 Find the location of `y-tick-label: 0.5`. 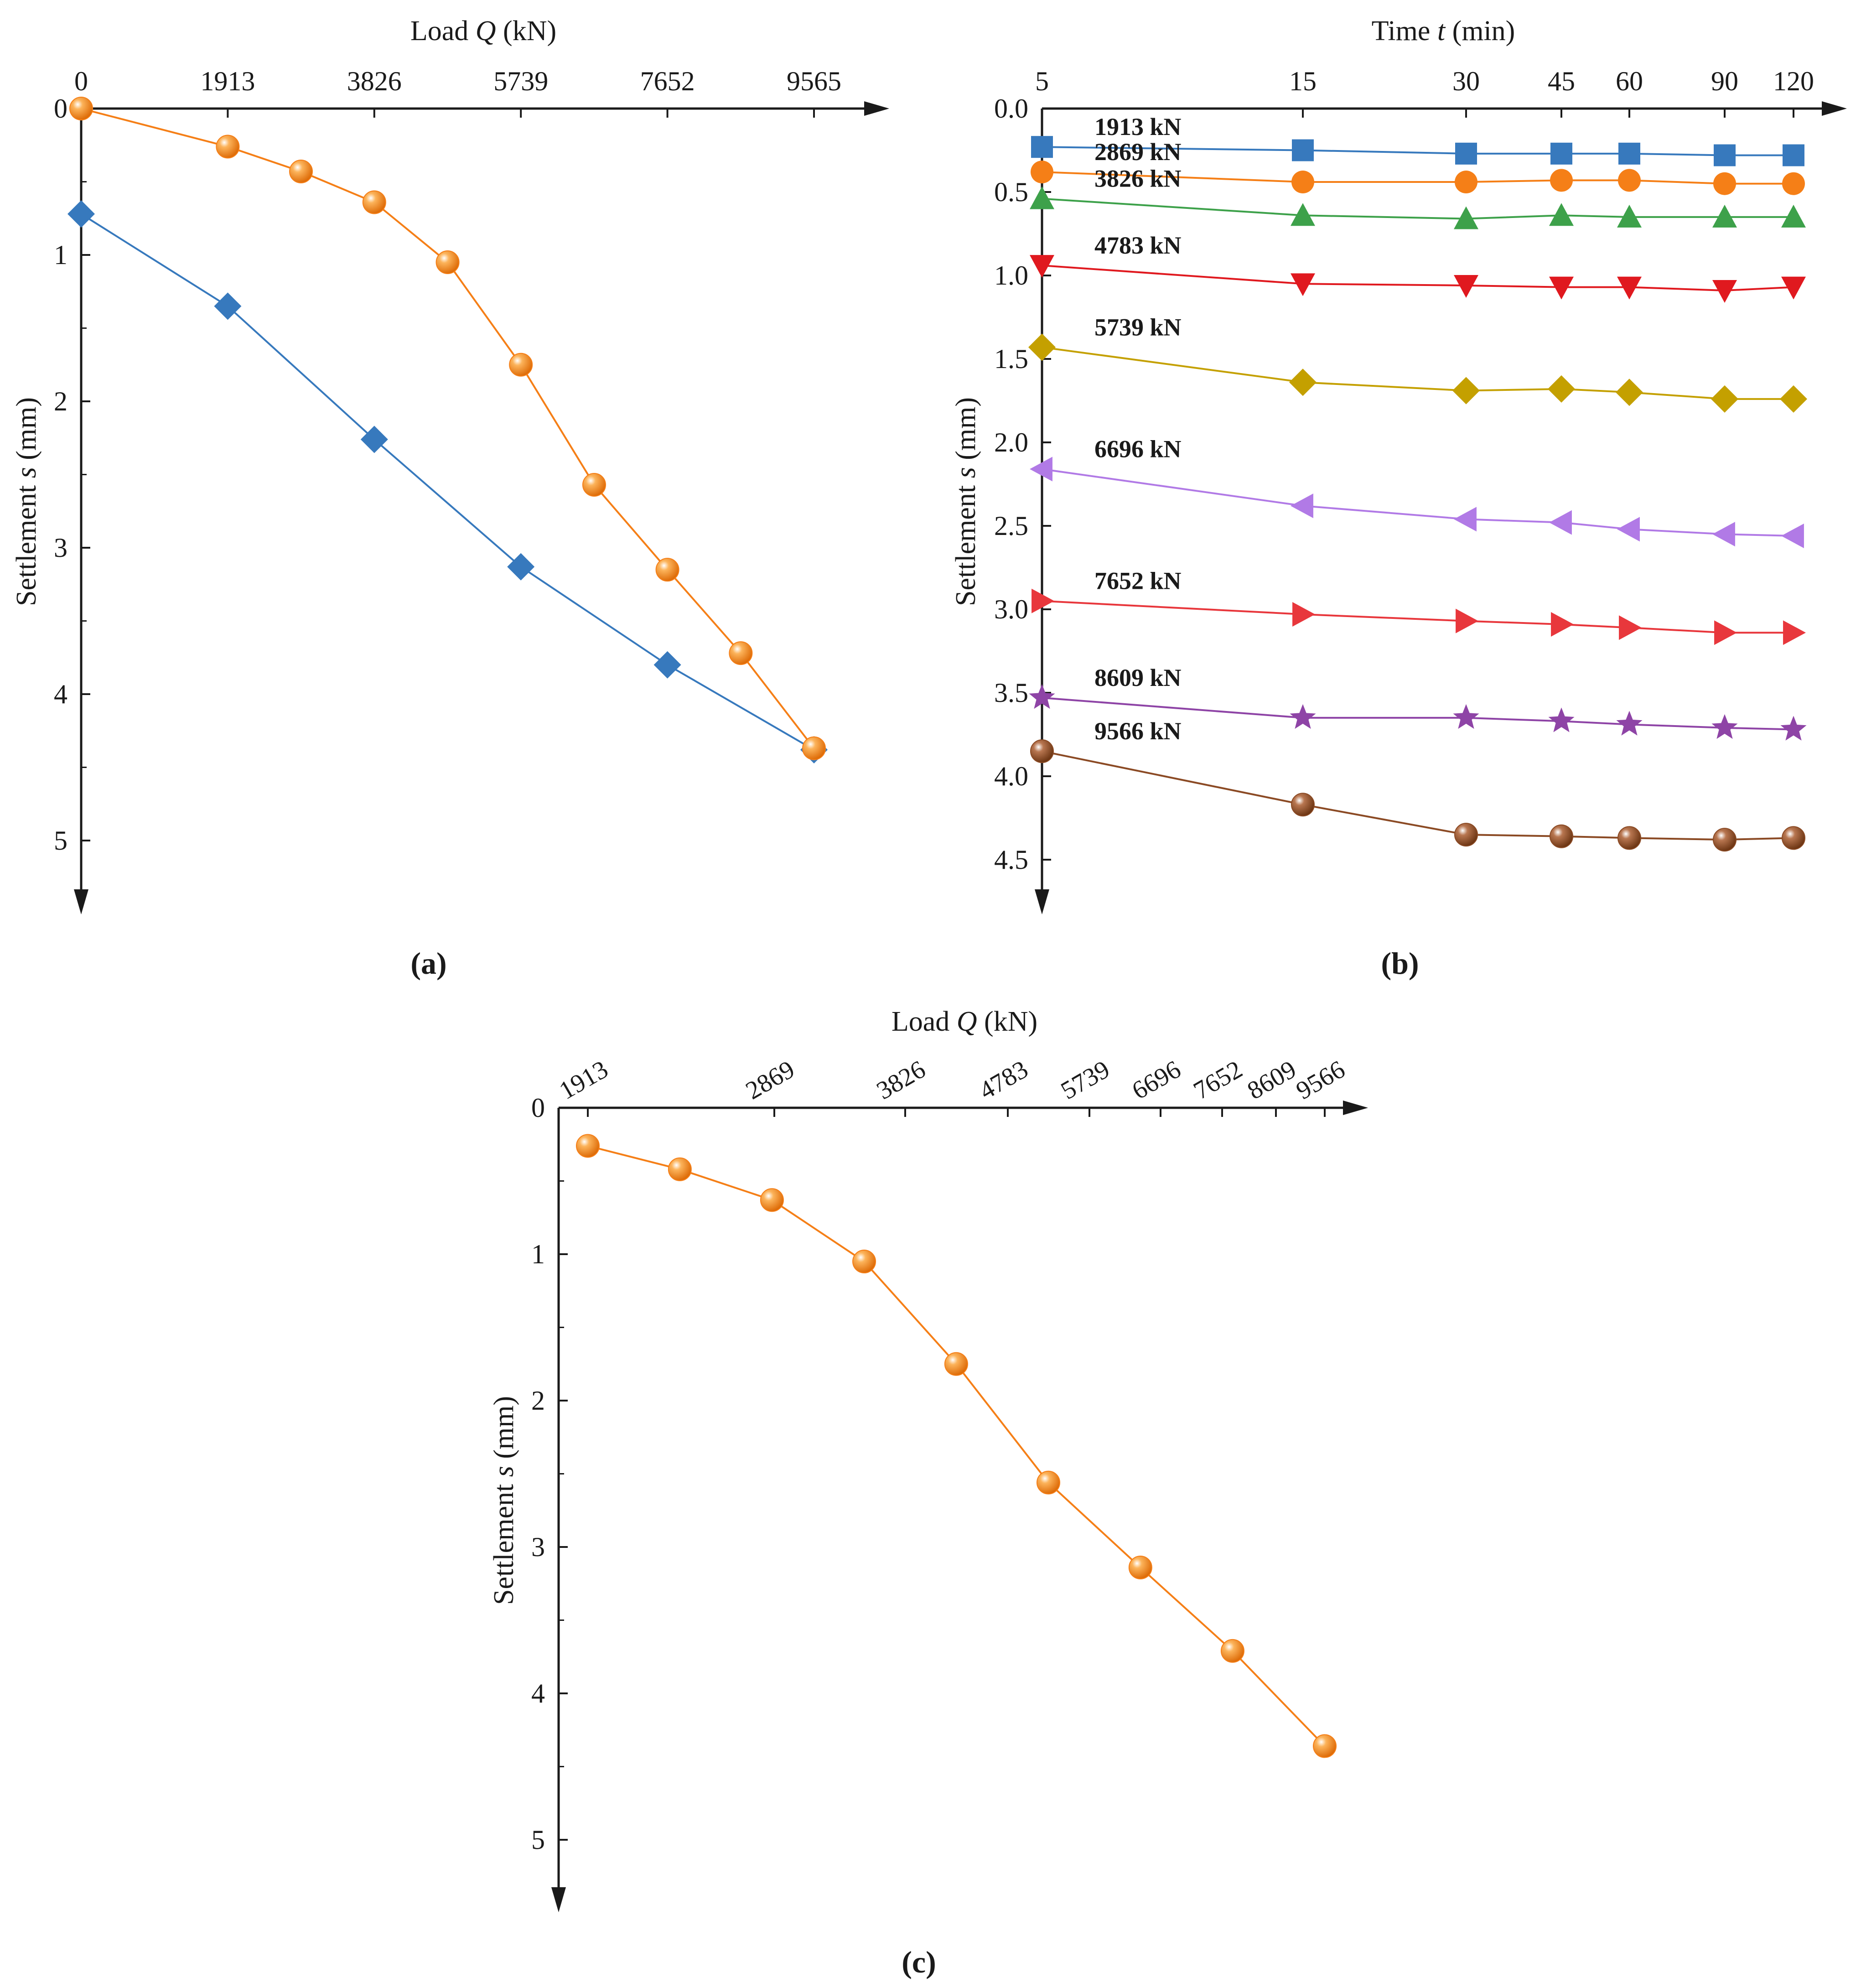

y-tick-label: 0.5 is located at coordinates (1011, 192).